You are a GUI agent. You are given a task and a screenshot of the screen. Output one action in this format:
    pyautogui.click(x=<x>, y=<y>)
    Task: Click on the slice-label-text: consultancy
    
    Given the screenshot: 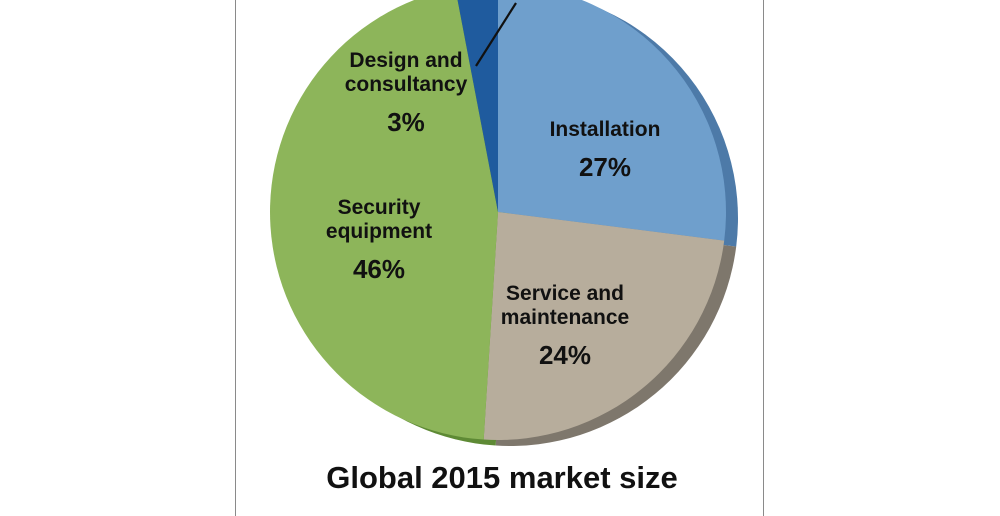 What is the action you would take?
    pyautogui.click(x=406, y=84)
    